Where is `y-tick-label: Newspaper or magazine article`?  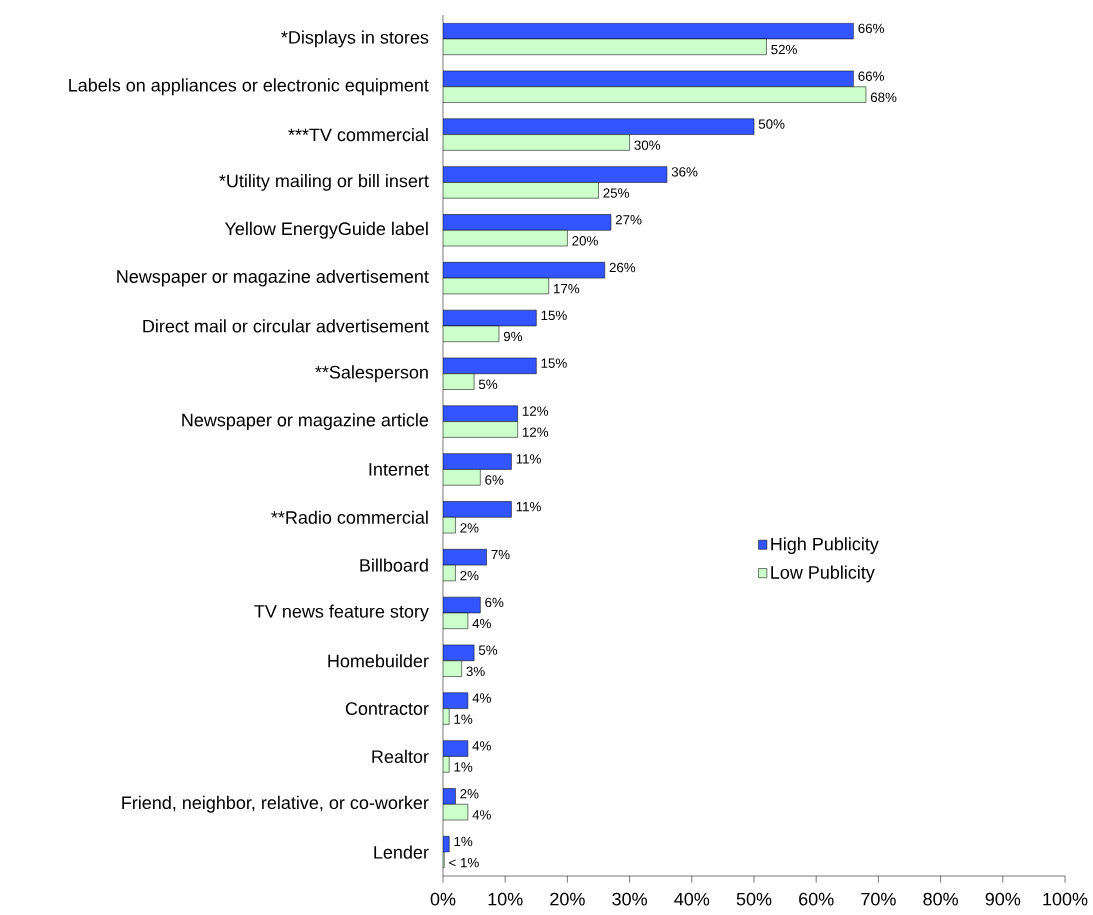
y-tick-label: Newspaper or magazine article is located at coordinates (305, 421).